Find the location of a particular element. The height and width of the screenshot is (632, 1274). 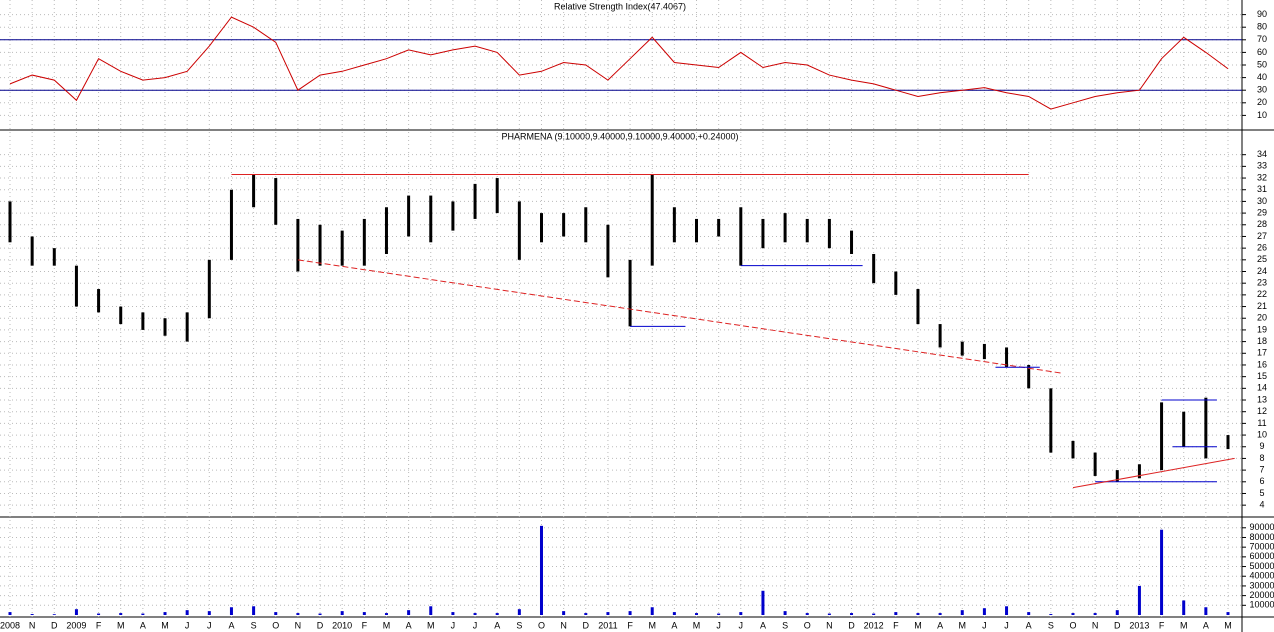

y-tick-label: 20000 is located at coordinates (1261, 595).